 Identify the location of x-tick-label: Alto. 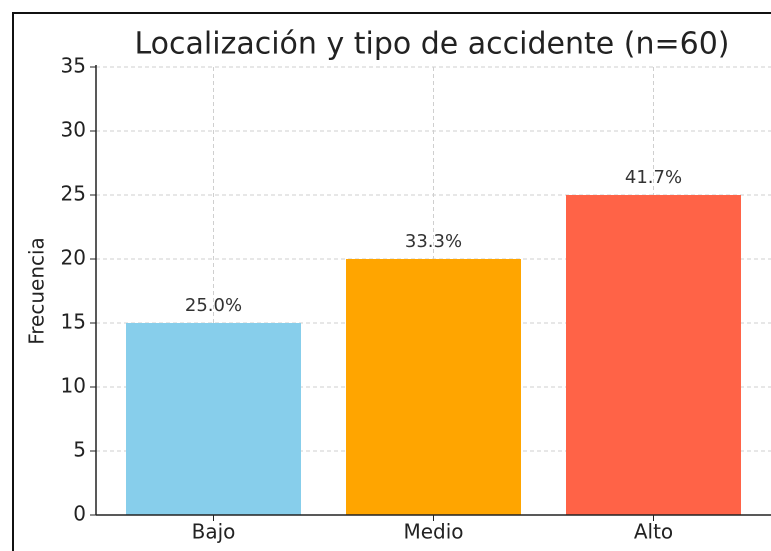
(653, 532).